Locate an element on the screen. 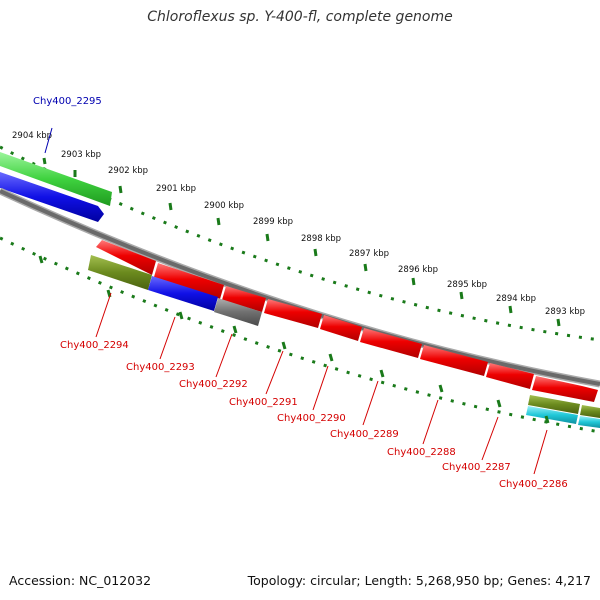 The image size is (600, 600). gene-label: Chy400_2292 is located at coordinates (213, 384).